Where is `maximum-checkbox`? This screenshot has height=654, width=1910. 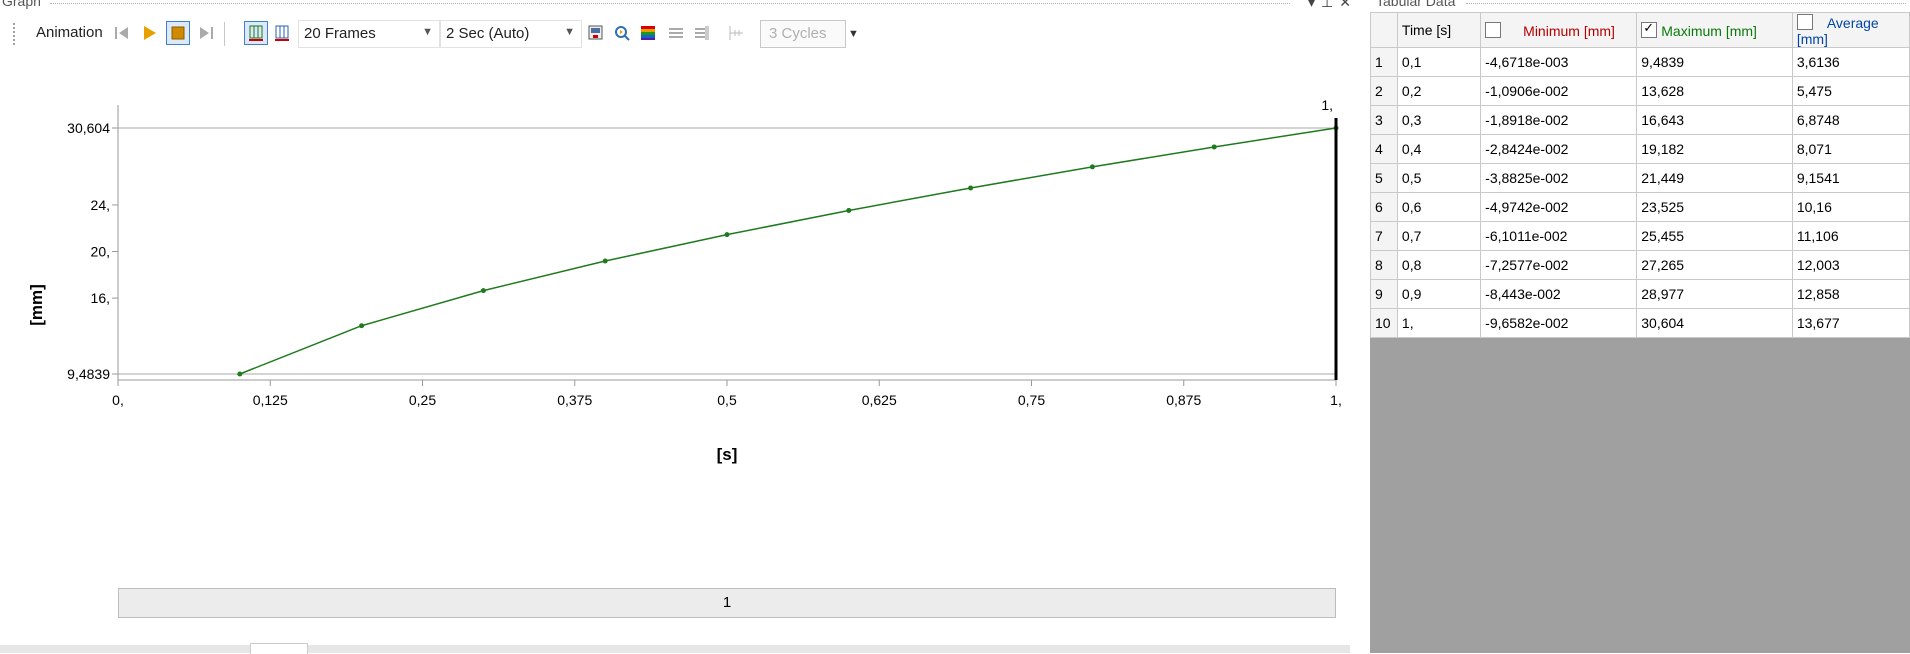 maximum-checkbox is located at coordinates (1649, 29).